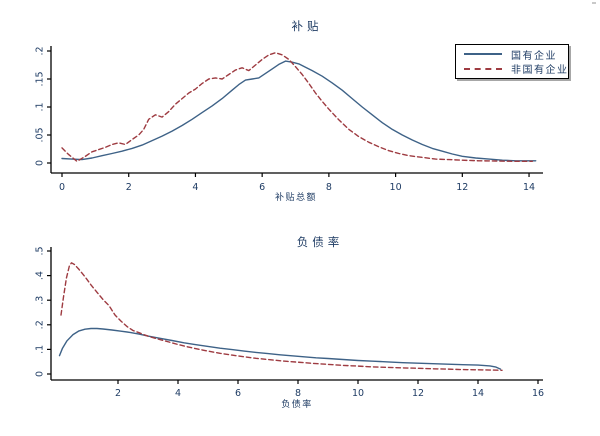 The width and height of the screenshot is (600, 436). Describe the element at coordinates (534, 56) in the screenshot. I see `legend-label-soe: 国有企业` at that location.